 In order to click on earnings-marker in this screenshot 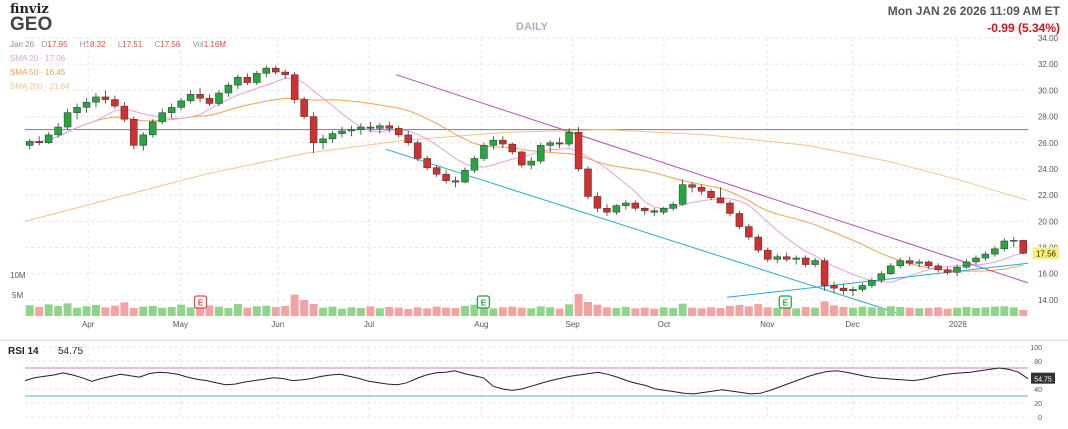, I will do `click(200, 302)`.